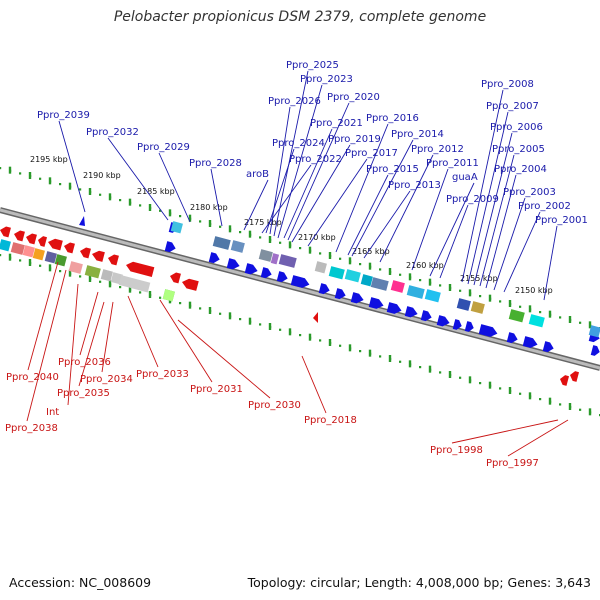  I want to click on gene-label-forward: Ppro_2025, so click(312, 65).